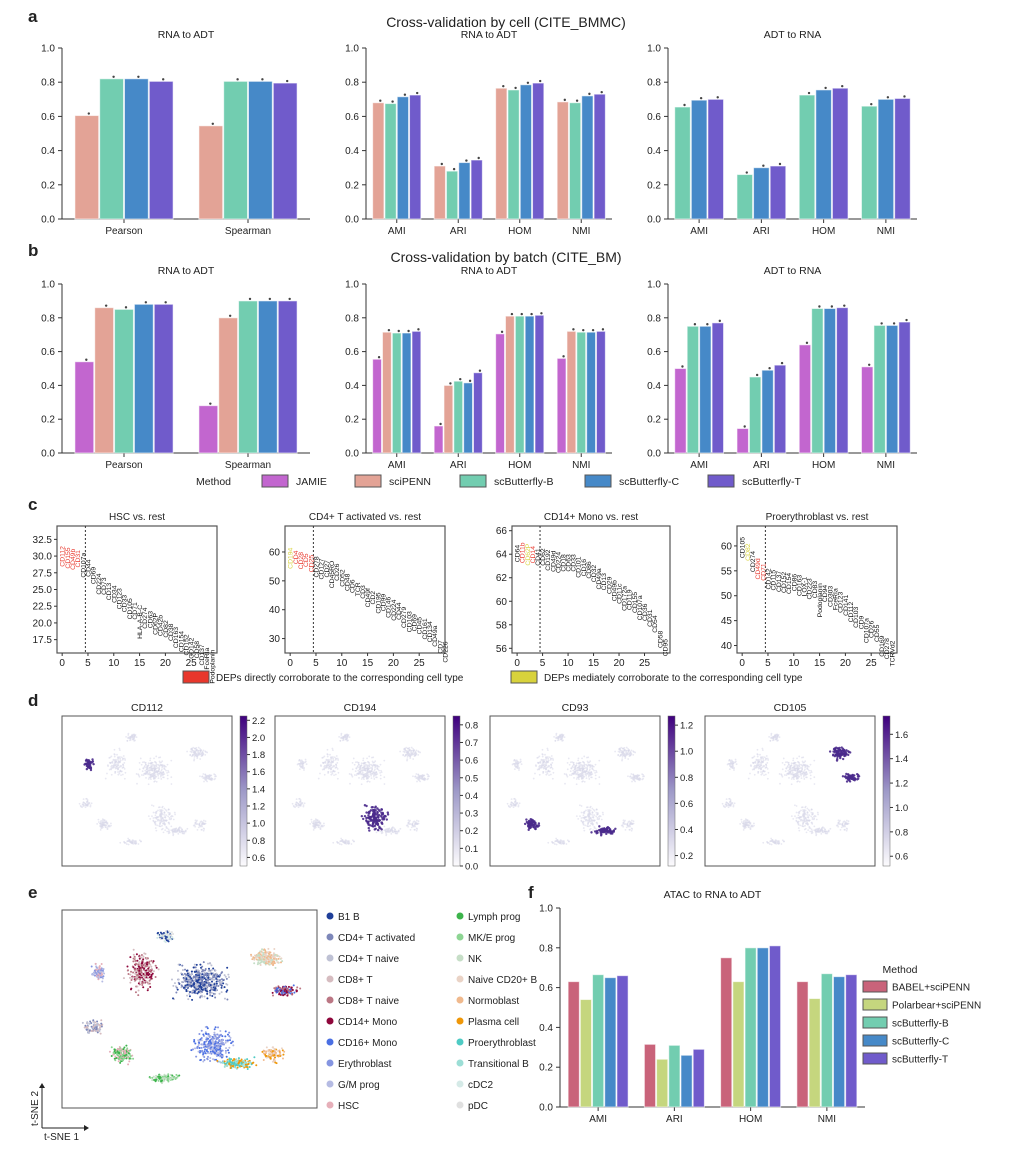 Image resolution: width=1012 pixels, height=1155 pixels. I want to click on bar-JAMIE, so click(561, 405).